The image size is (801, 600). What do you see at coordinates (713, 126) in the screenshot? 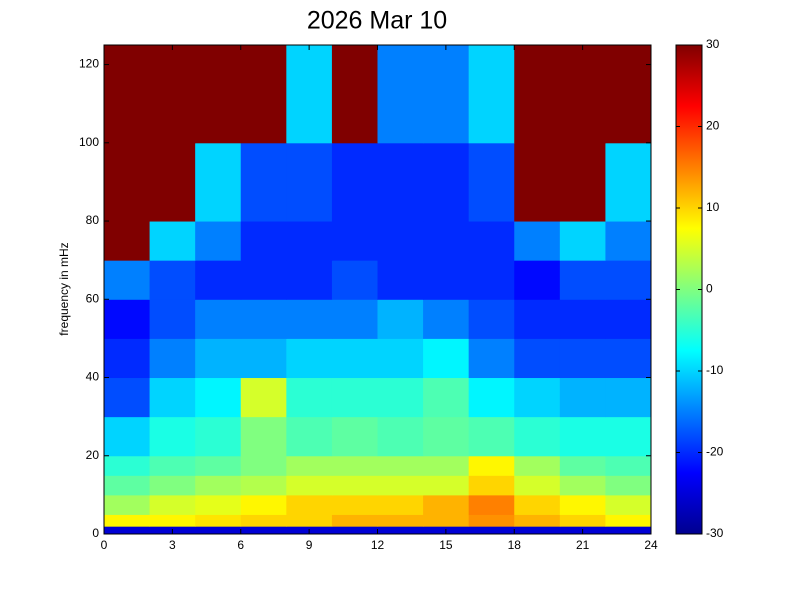
I see `colorbar-tick-label: 20` at bounding box center [713, 126].